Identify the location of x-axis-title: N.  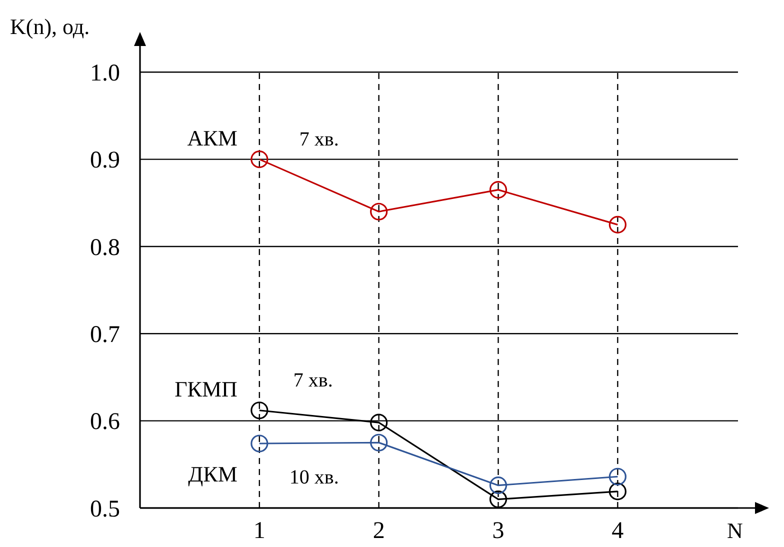
(735, 530).